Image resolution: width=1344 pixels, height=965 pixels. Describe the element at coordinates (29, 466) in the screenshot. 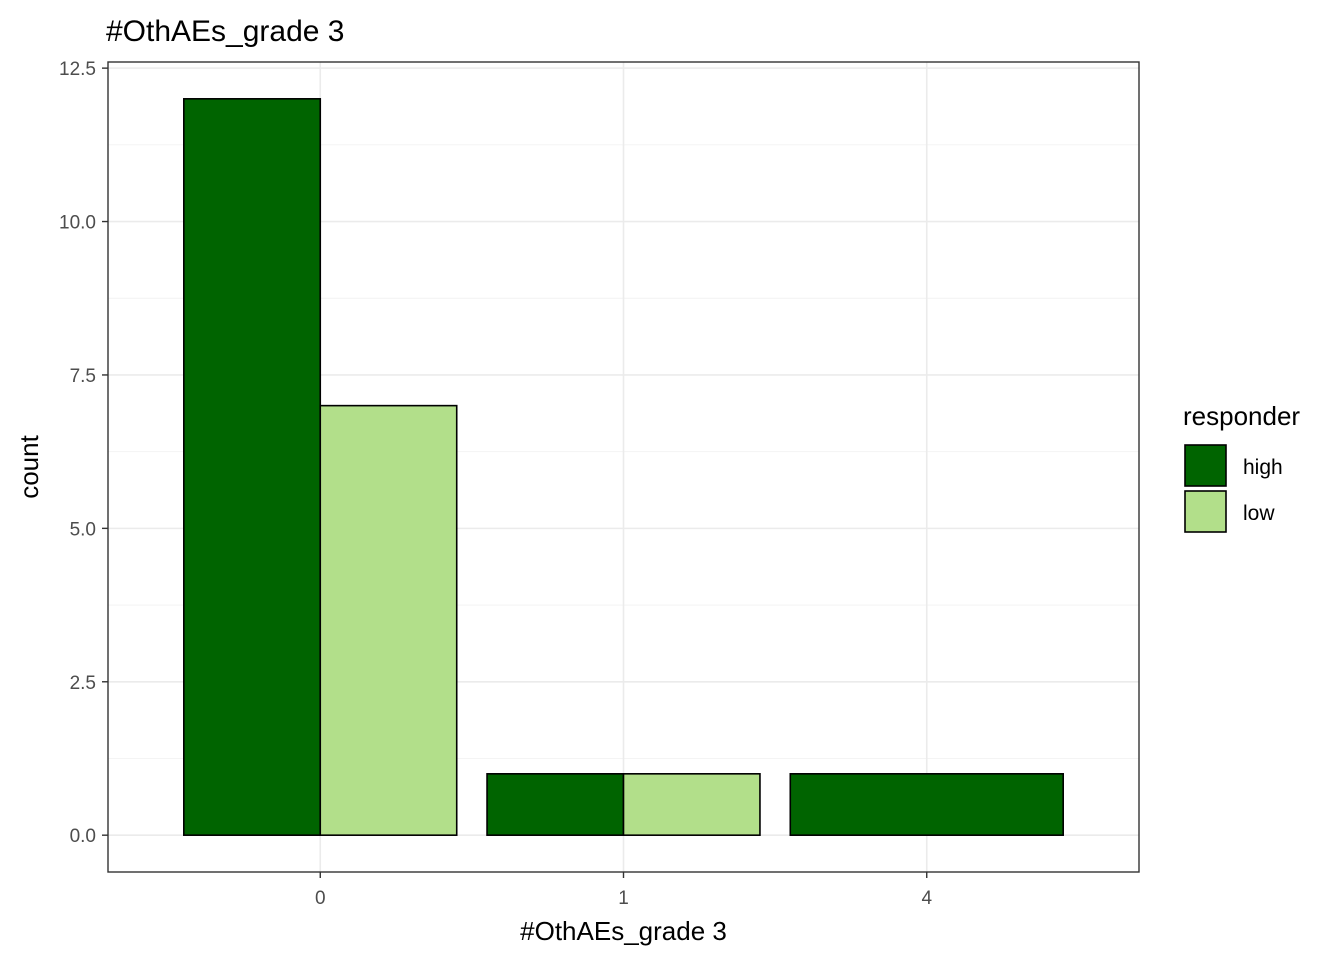

I see `y-axis-title: count` at that location.